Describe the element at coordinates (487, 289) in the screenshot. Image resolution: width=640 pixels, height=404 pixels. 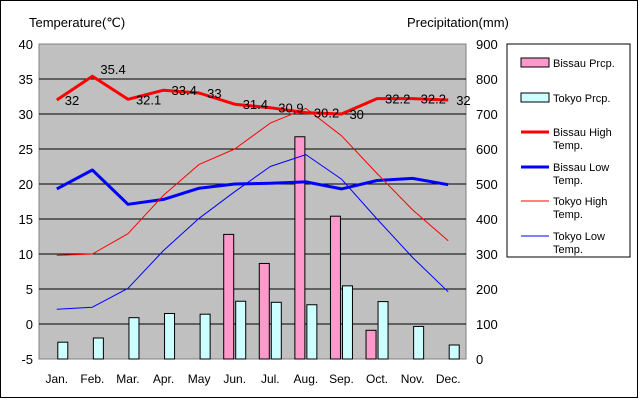
I see `precip-tick-label: 200` at that location.